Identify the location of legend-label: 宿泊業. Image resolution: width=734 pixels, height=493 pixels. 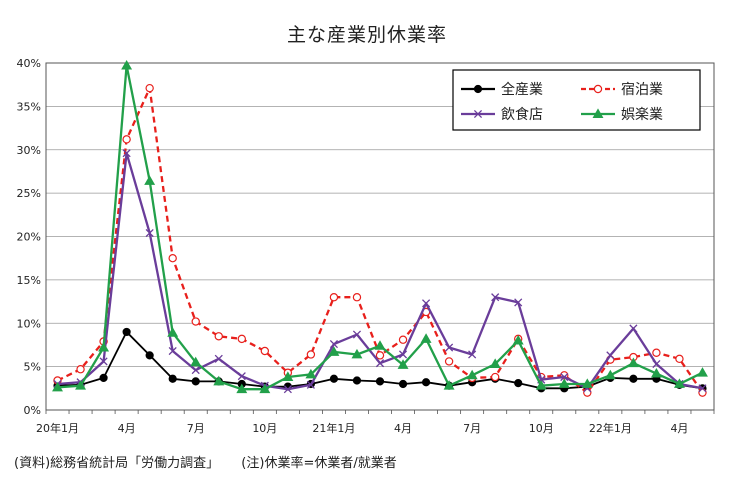
(642, 89).